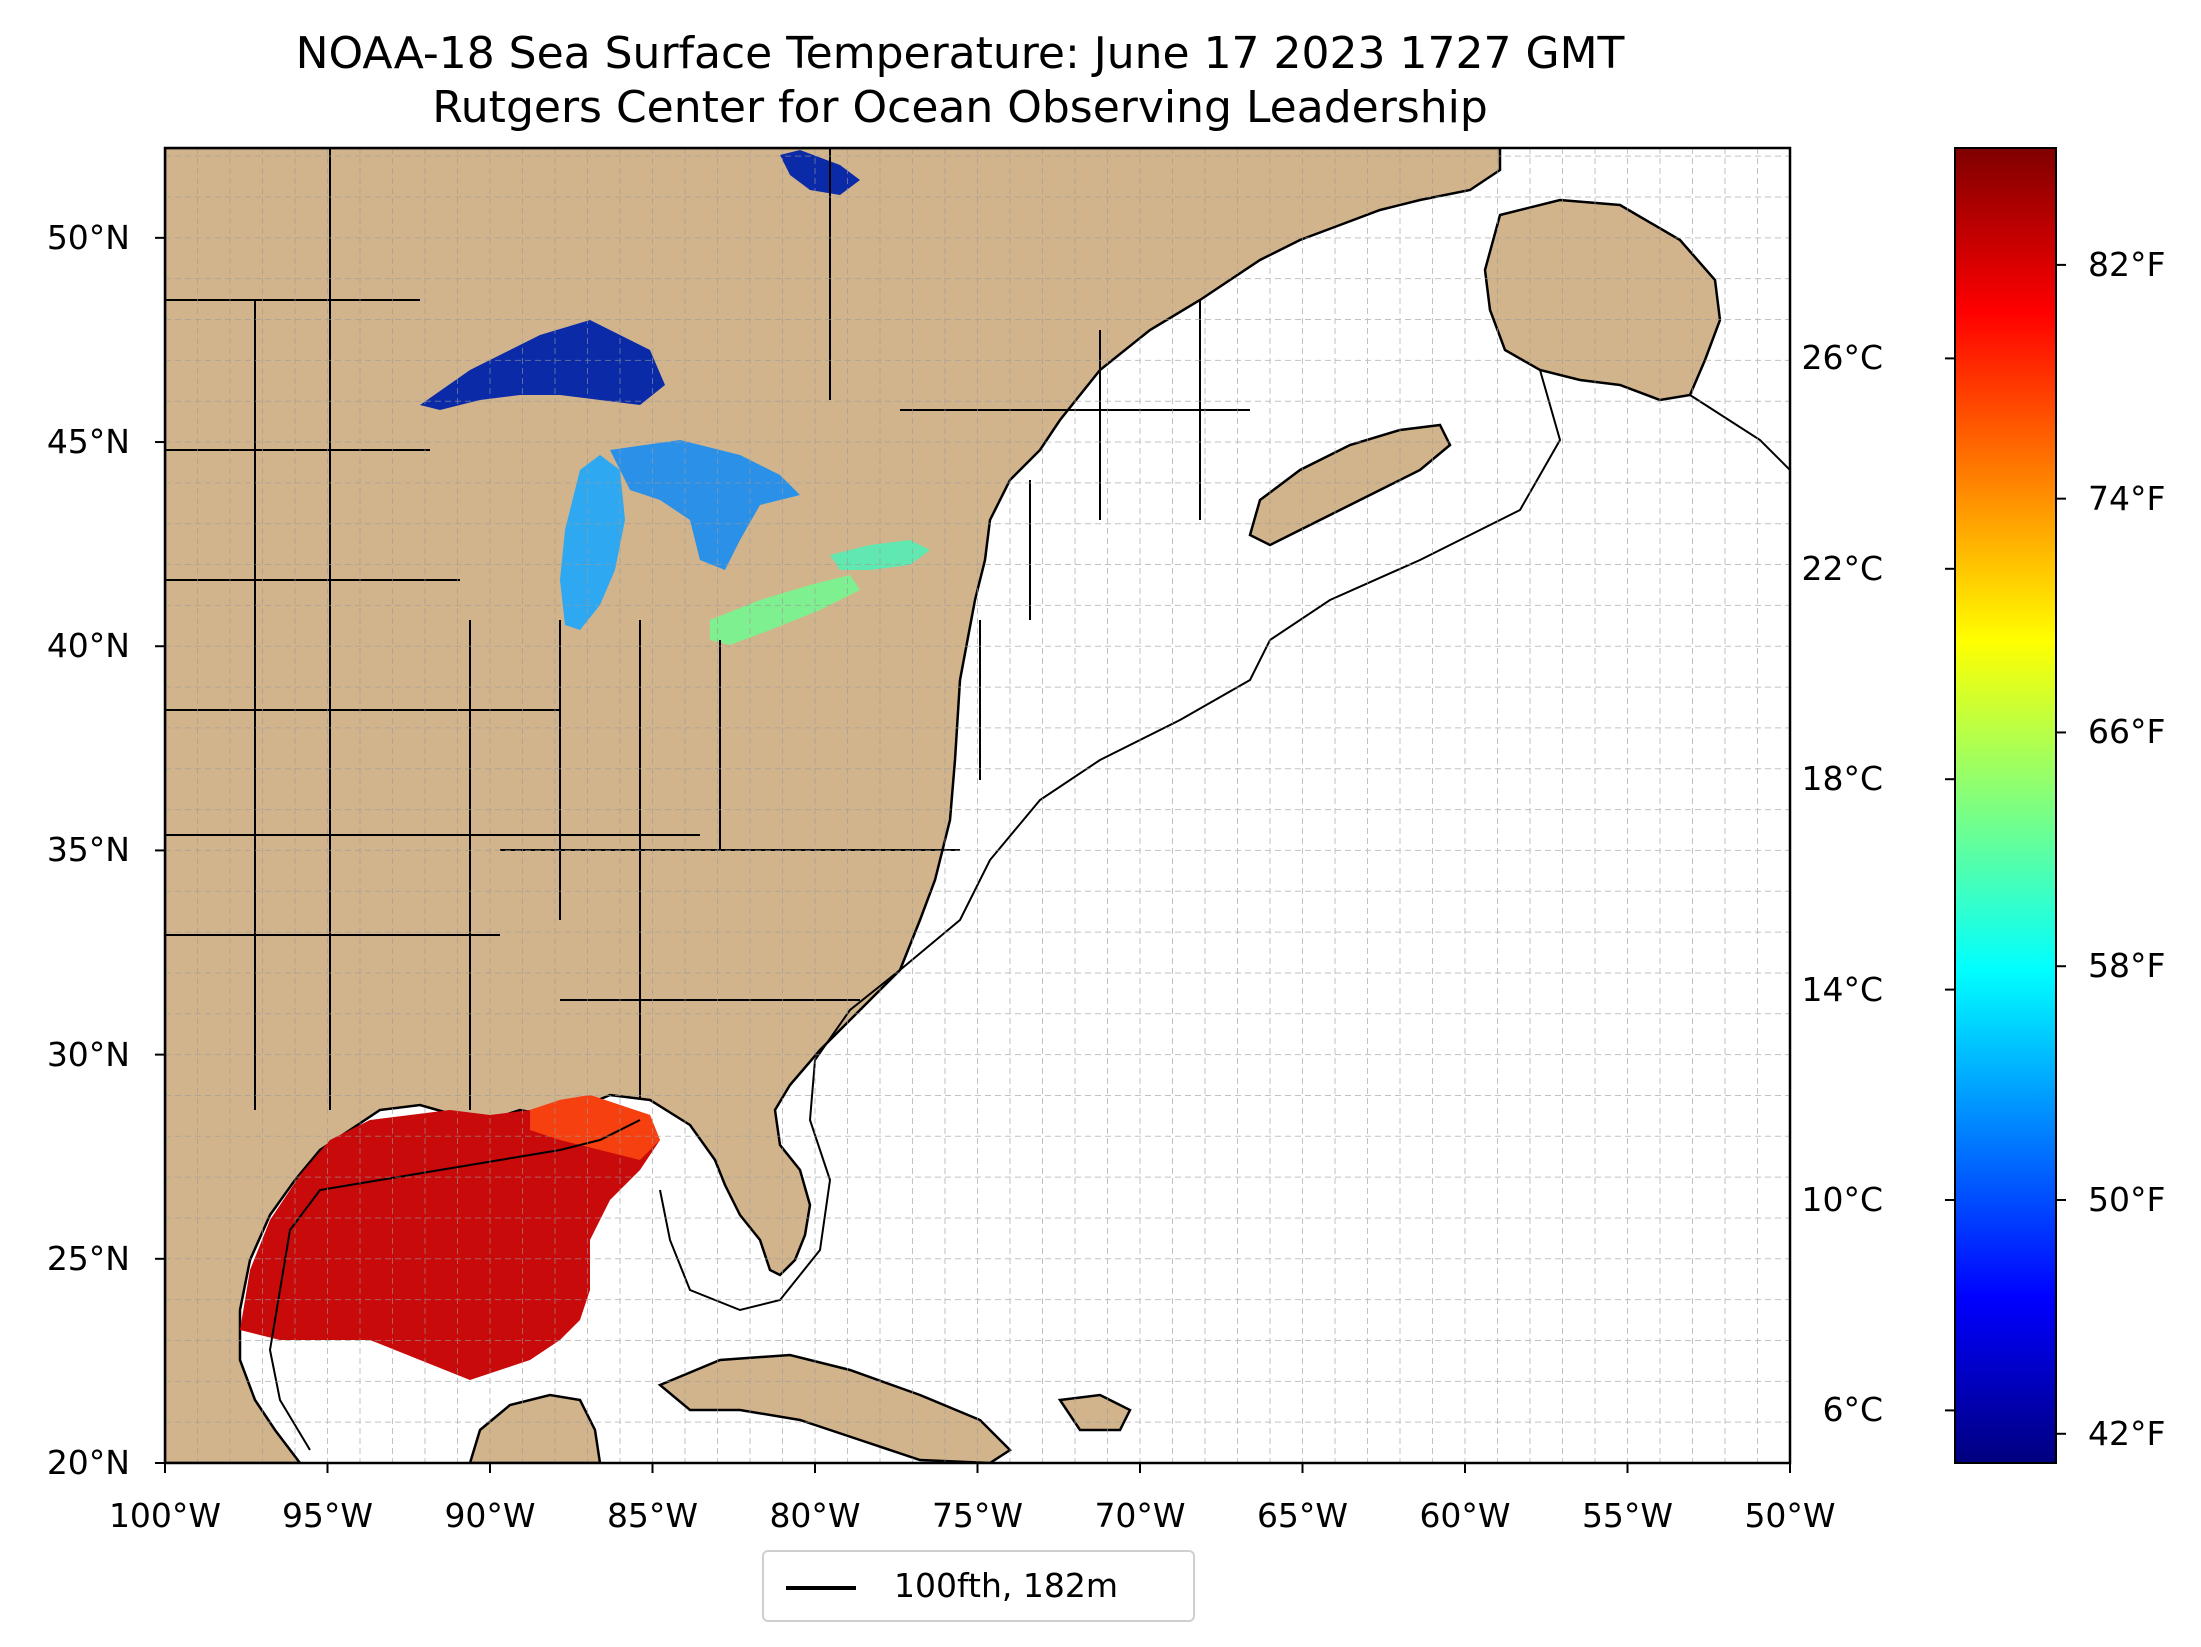 Image resolution: width=2201 pixels, height=1647 pixels. I want to click on lon-tick-label: 60°W, so click(1465, 1515).